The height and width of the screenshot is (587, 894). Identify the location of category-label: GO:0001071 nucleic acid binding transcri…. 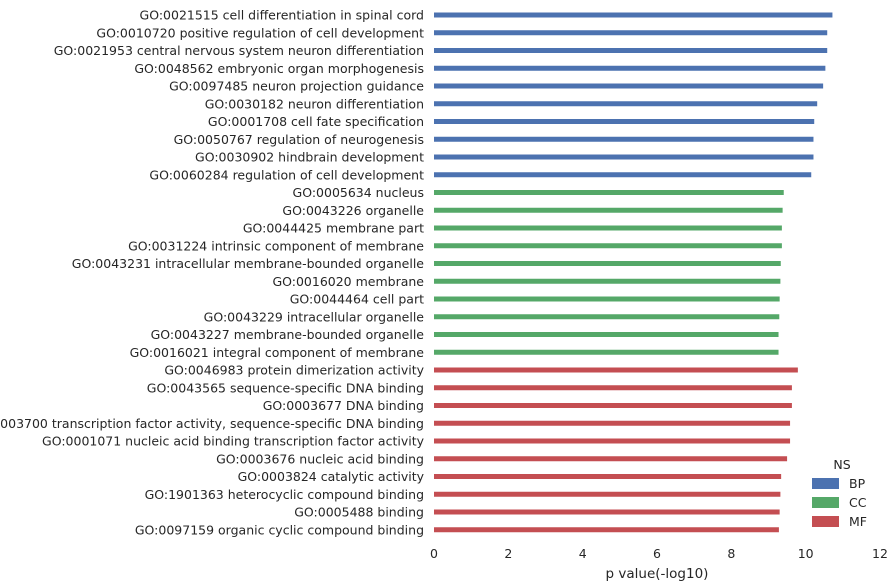
(233, 441).